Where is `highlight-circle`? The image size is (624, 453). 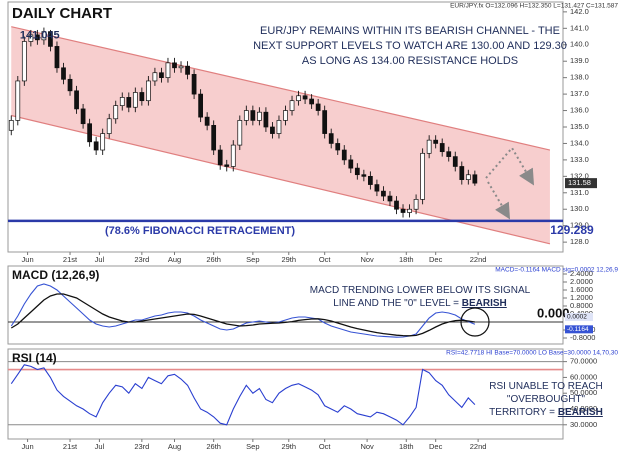
highlight-circle is located at coordinates (475, 322).